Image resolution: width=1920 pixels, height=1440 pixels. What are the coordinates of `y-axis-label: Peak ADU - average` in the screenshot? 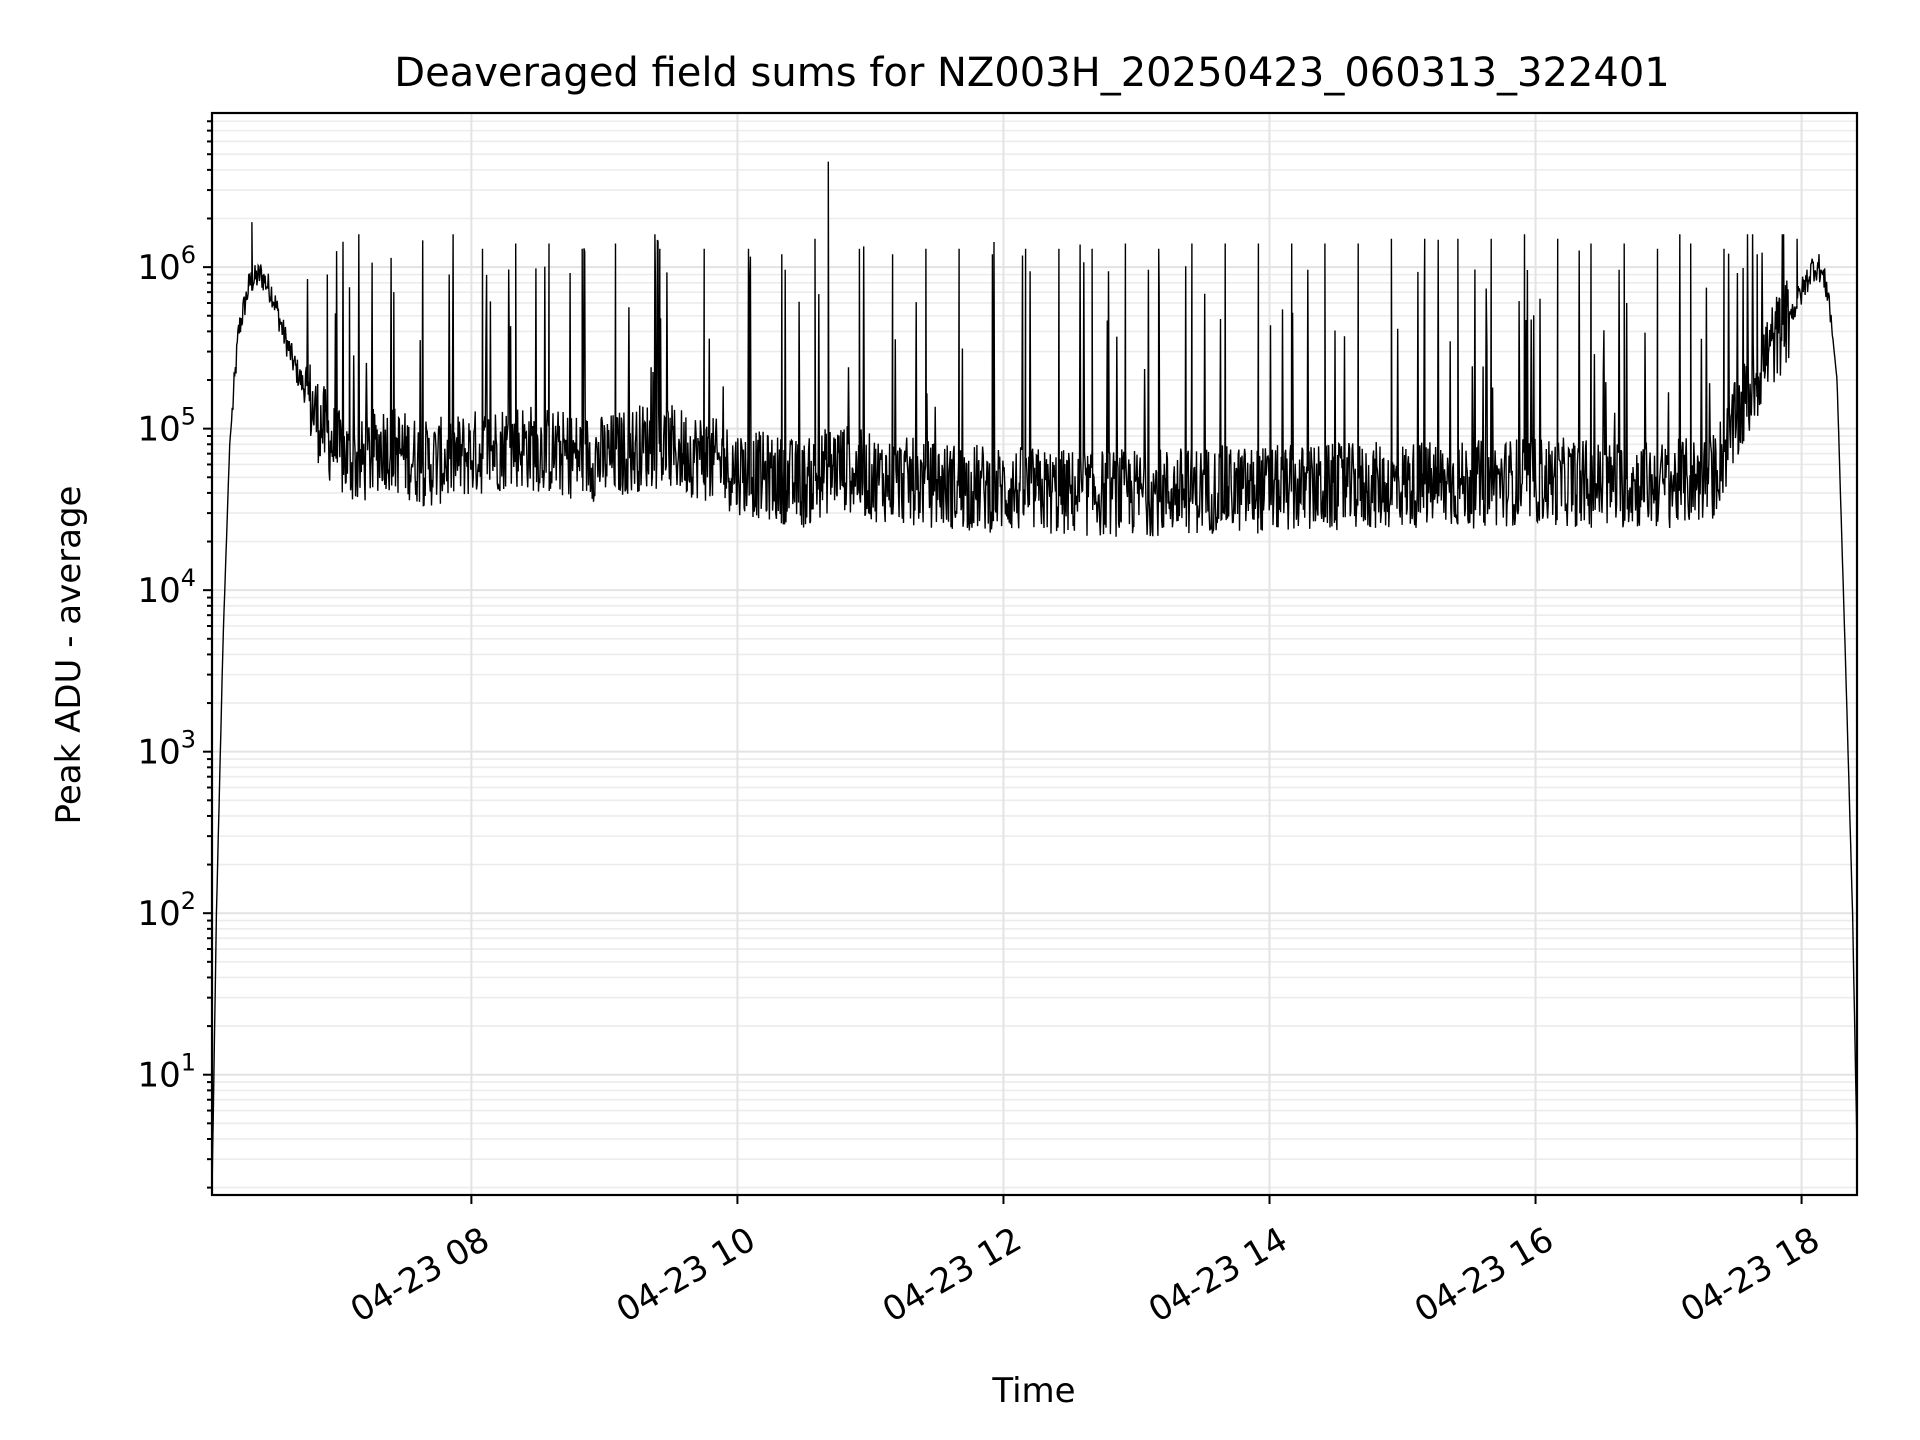 It's located at (69, 655).